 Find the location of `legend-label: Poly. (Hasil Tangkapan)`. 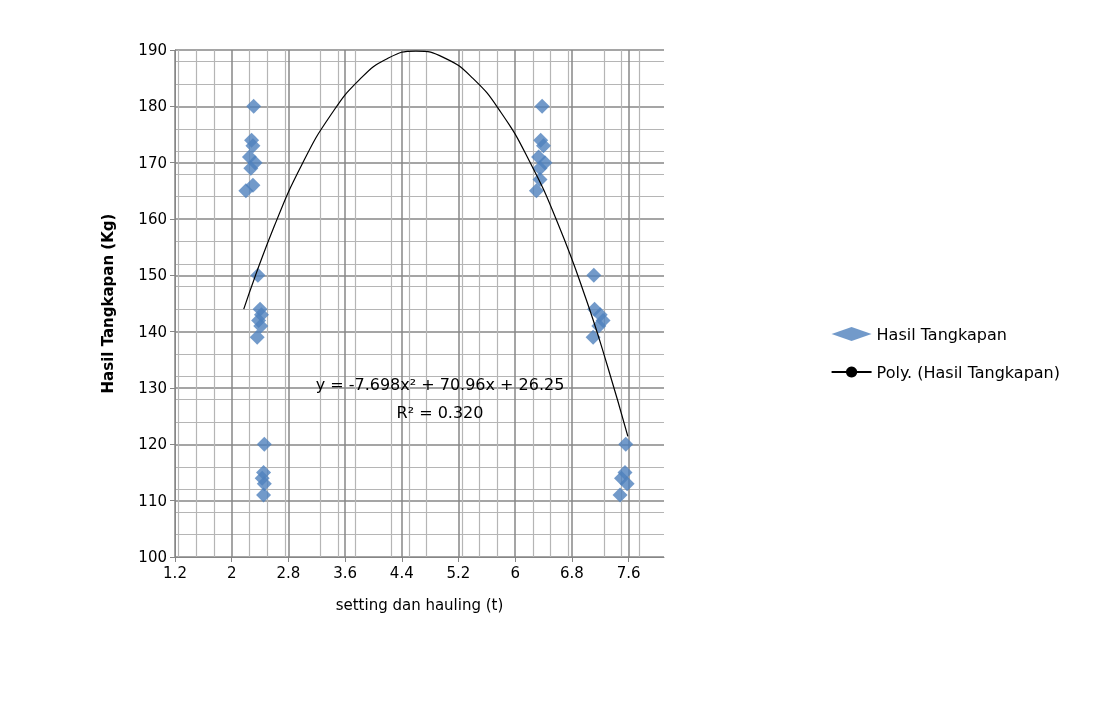

legend-label: Poly. (Hasil Tangkapan) is located at coordinates (968, 372).